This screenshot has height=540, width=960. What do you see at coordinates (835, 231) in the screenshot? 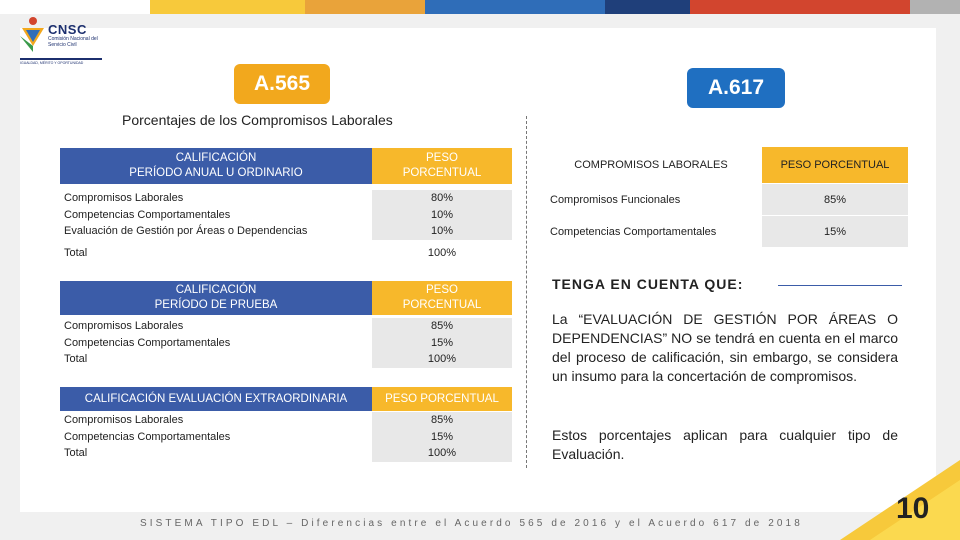
I see `table617-row-value: 15%` at bounding box center [835, 231].